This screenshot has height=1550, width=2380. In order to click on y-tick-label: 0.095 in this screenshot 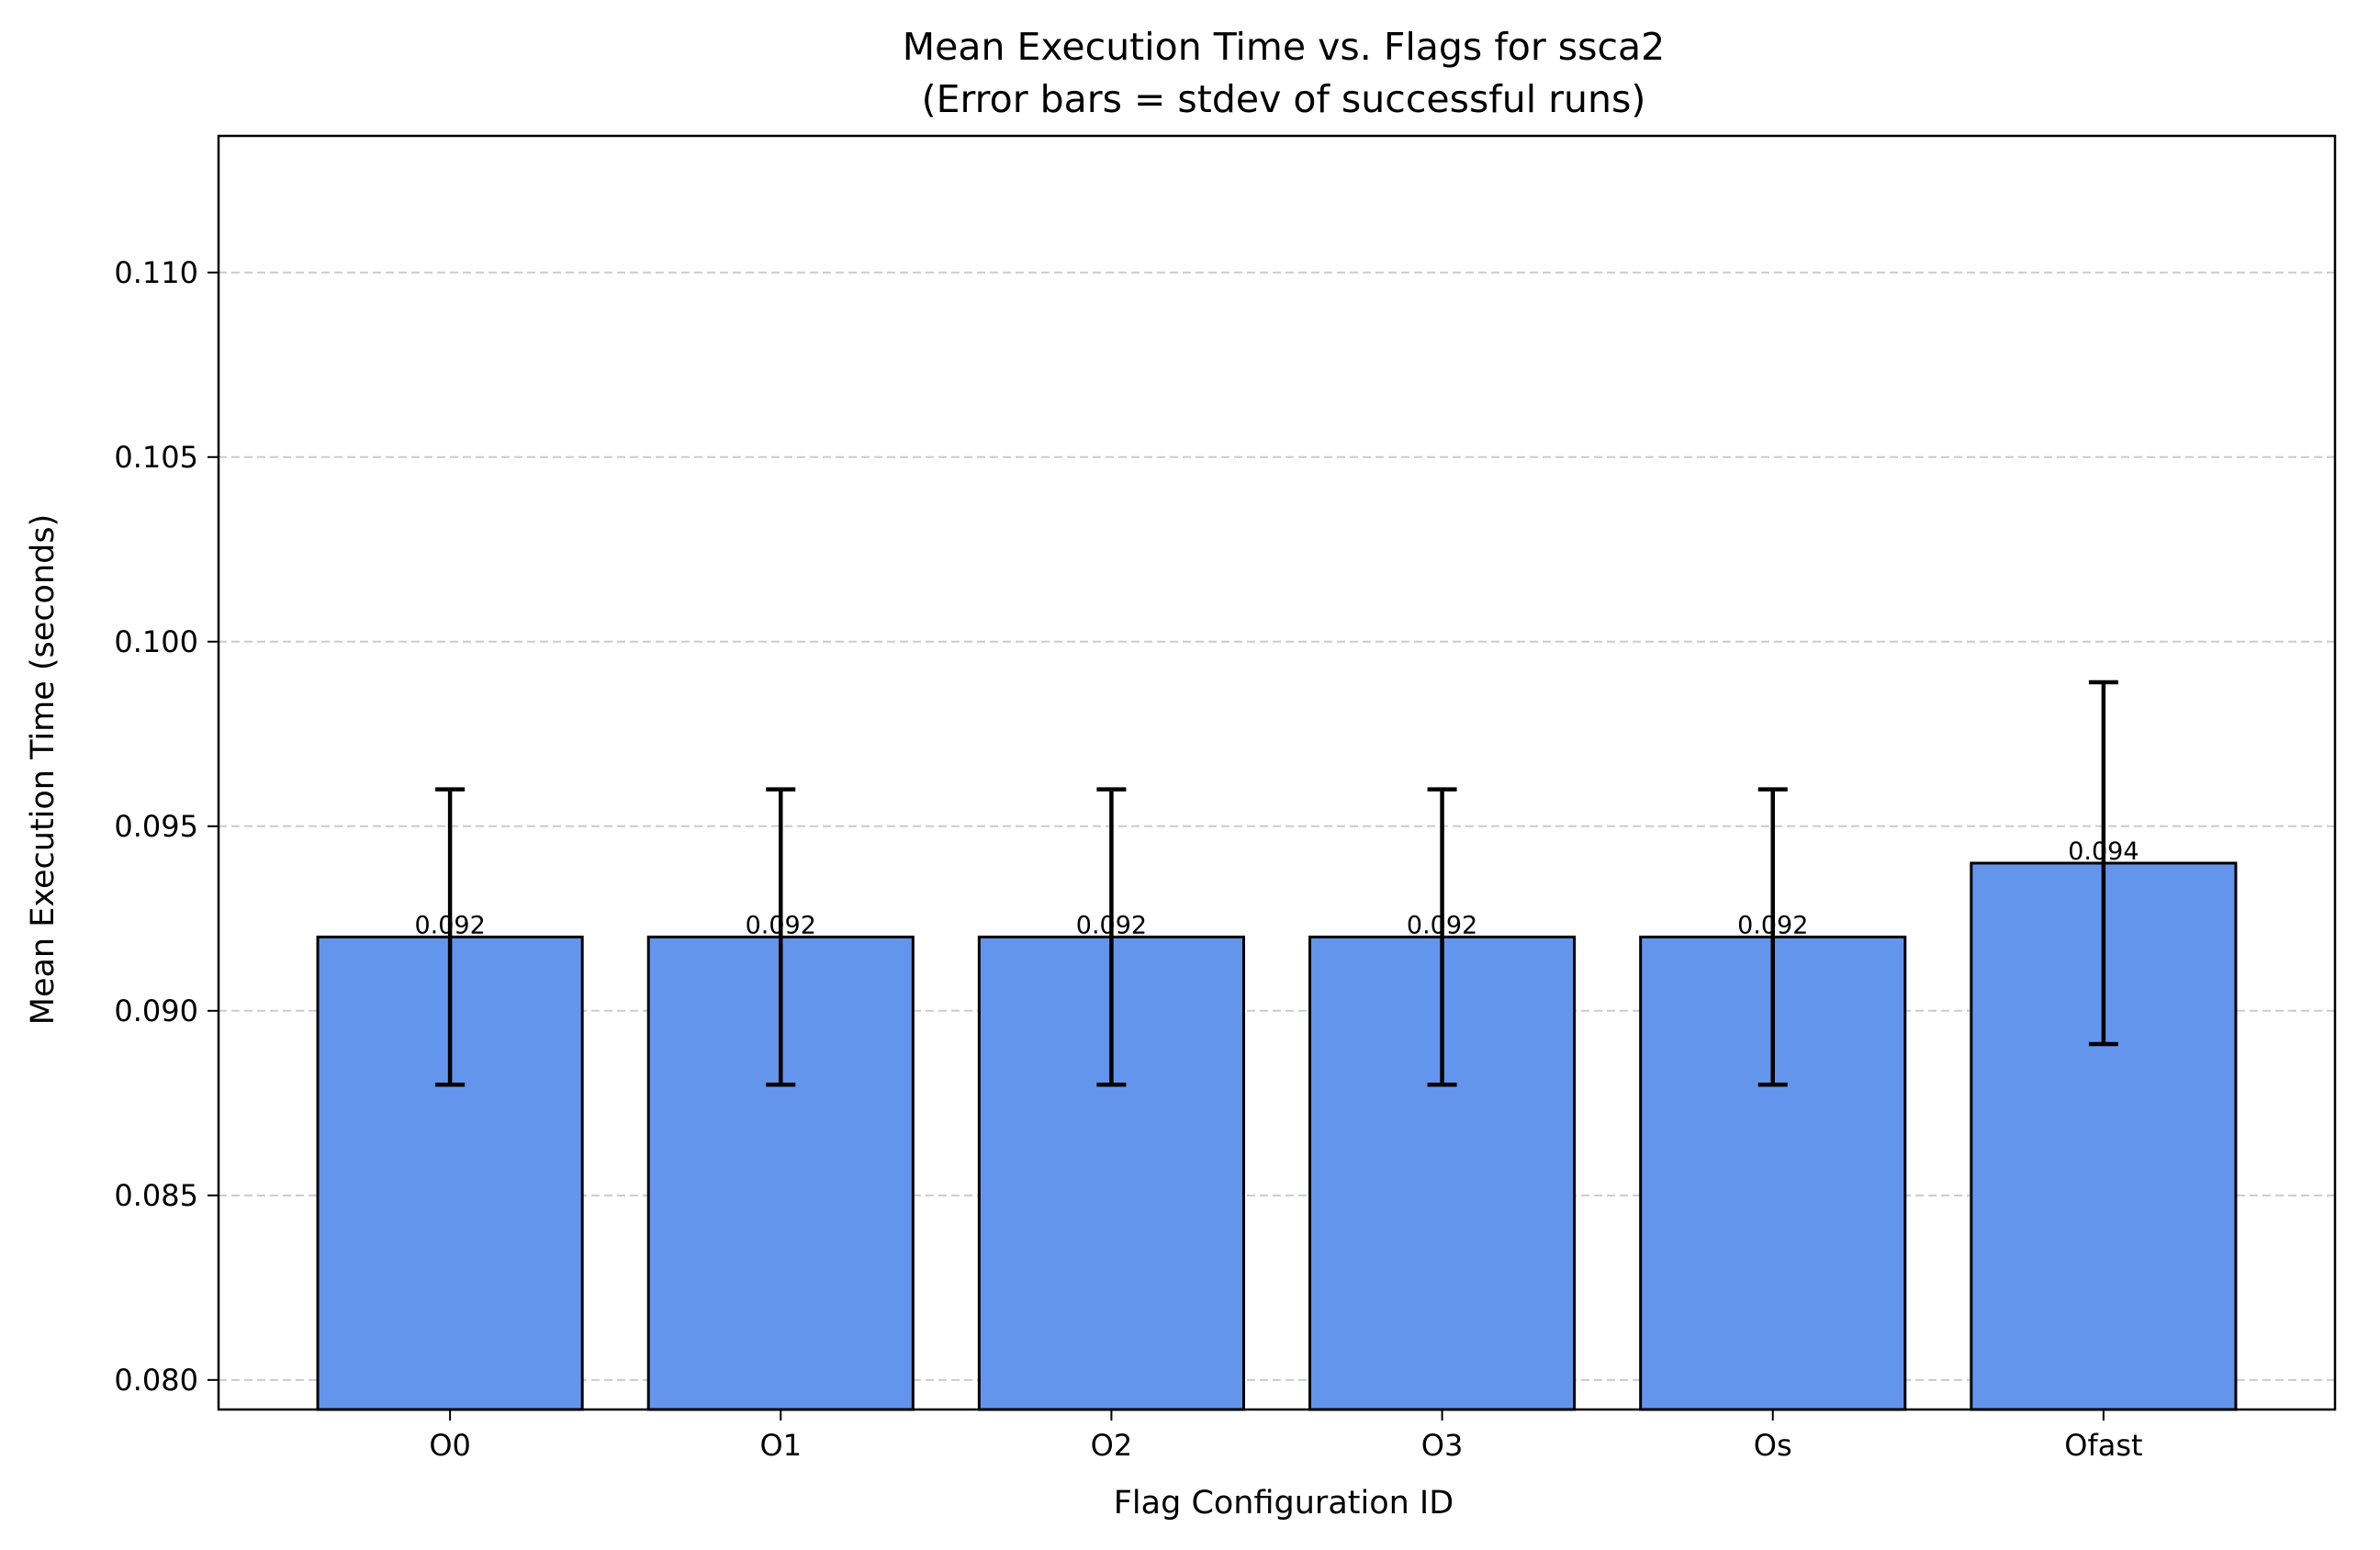, I will do `click(156, 826)`.